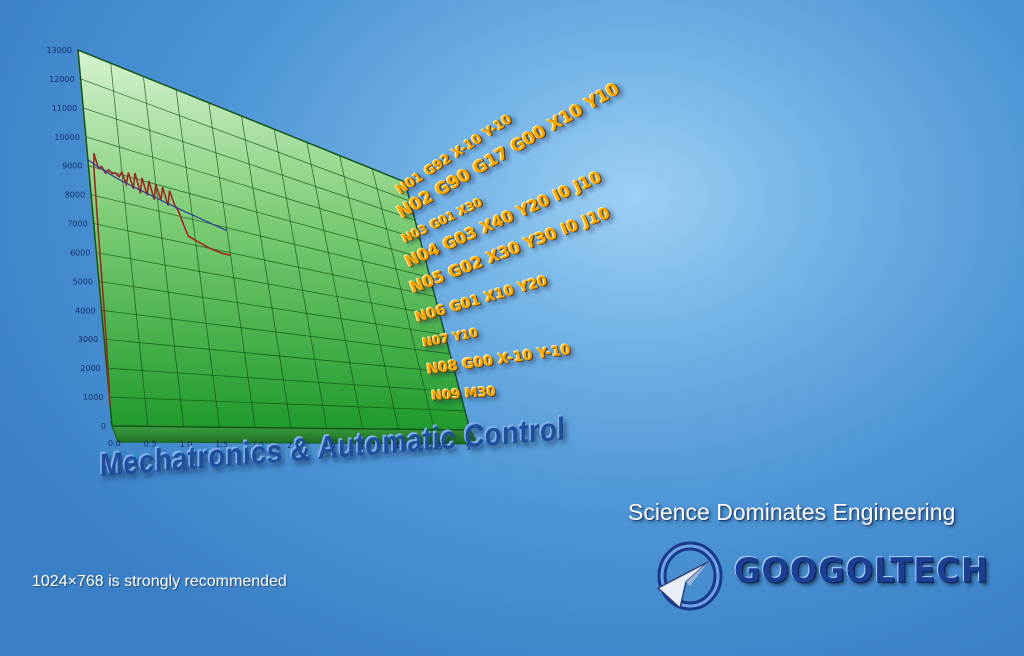 This screenshot has height=656, width=1024. What do you see at coordinates (159, 581) in the screenshot?
I see `resolution-note: 1024×768 is strongly recommended` at bounding box center [159, 581].